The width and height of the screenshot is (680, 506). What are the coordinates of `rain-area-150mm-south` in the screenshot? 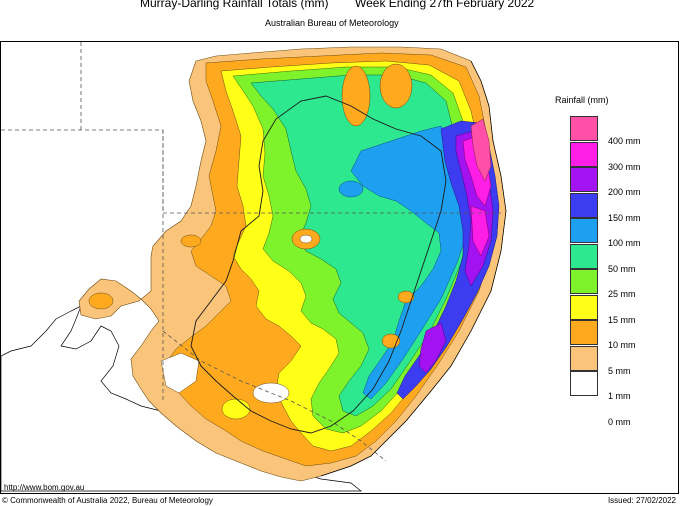 It's located at (432, 348).